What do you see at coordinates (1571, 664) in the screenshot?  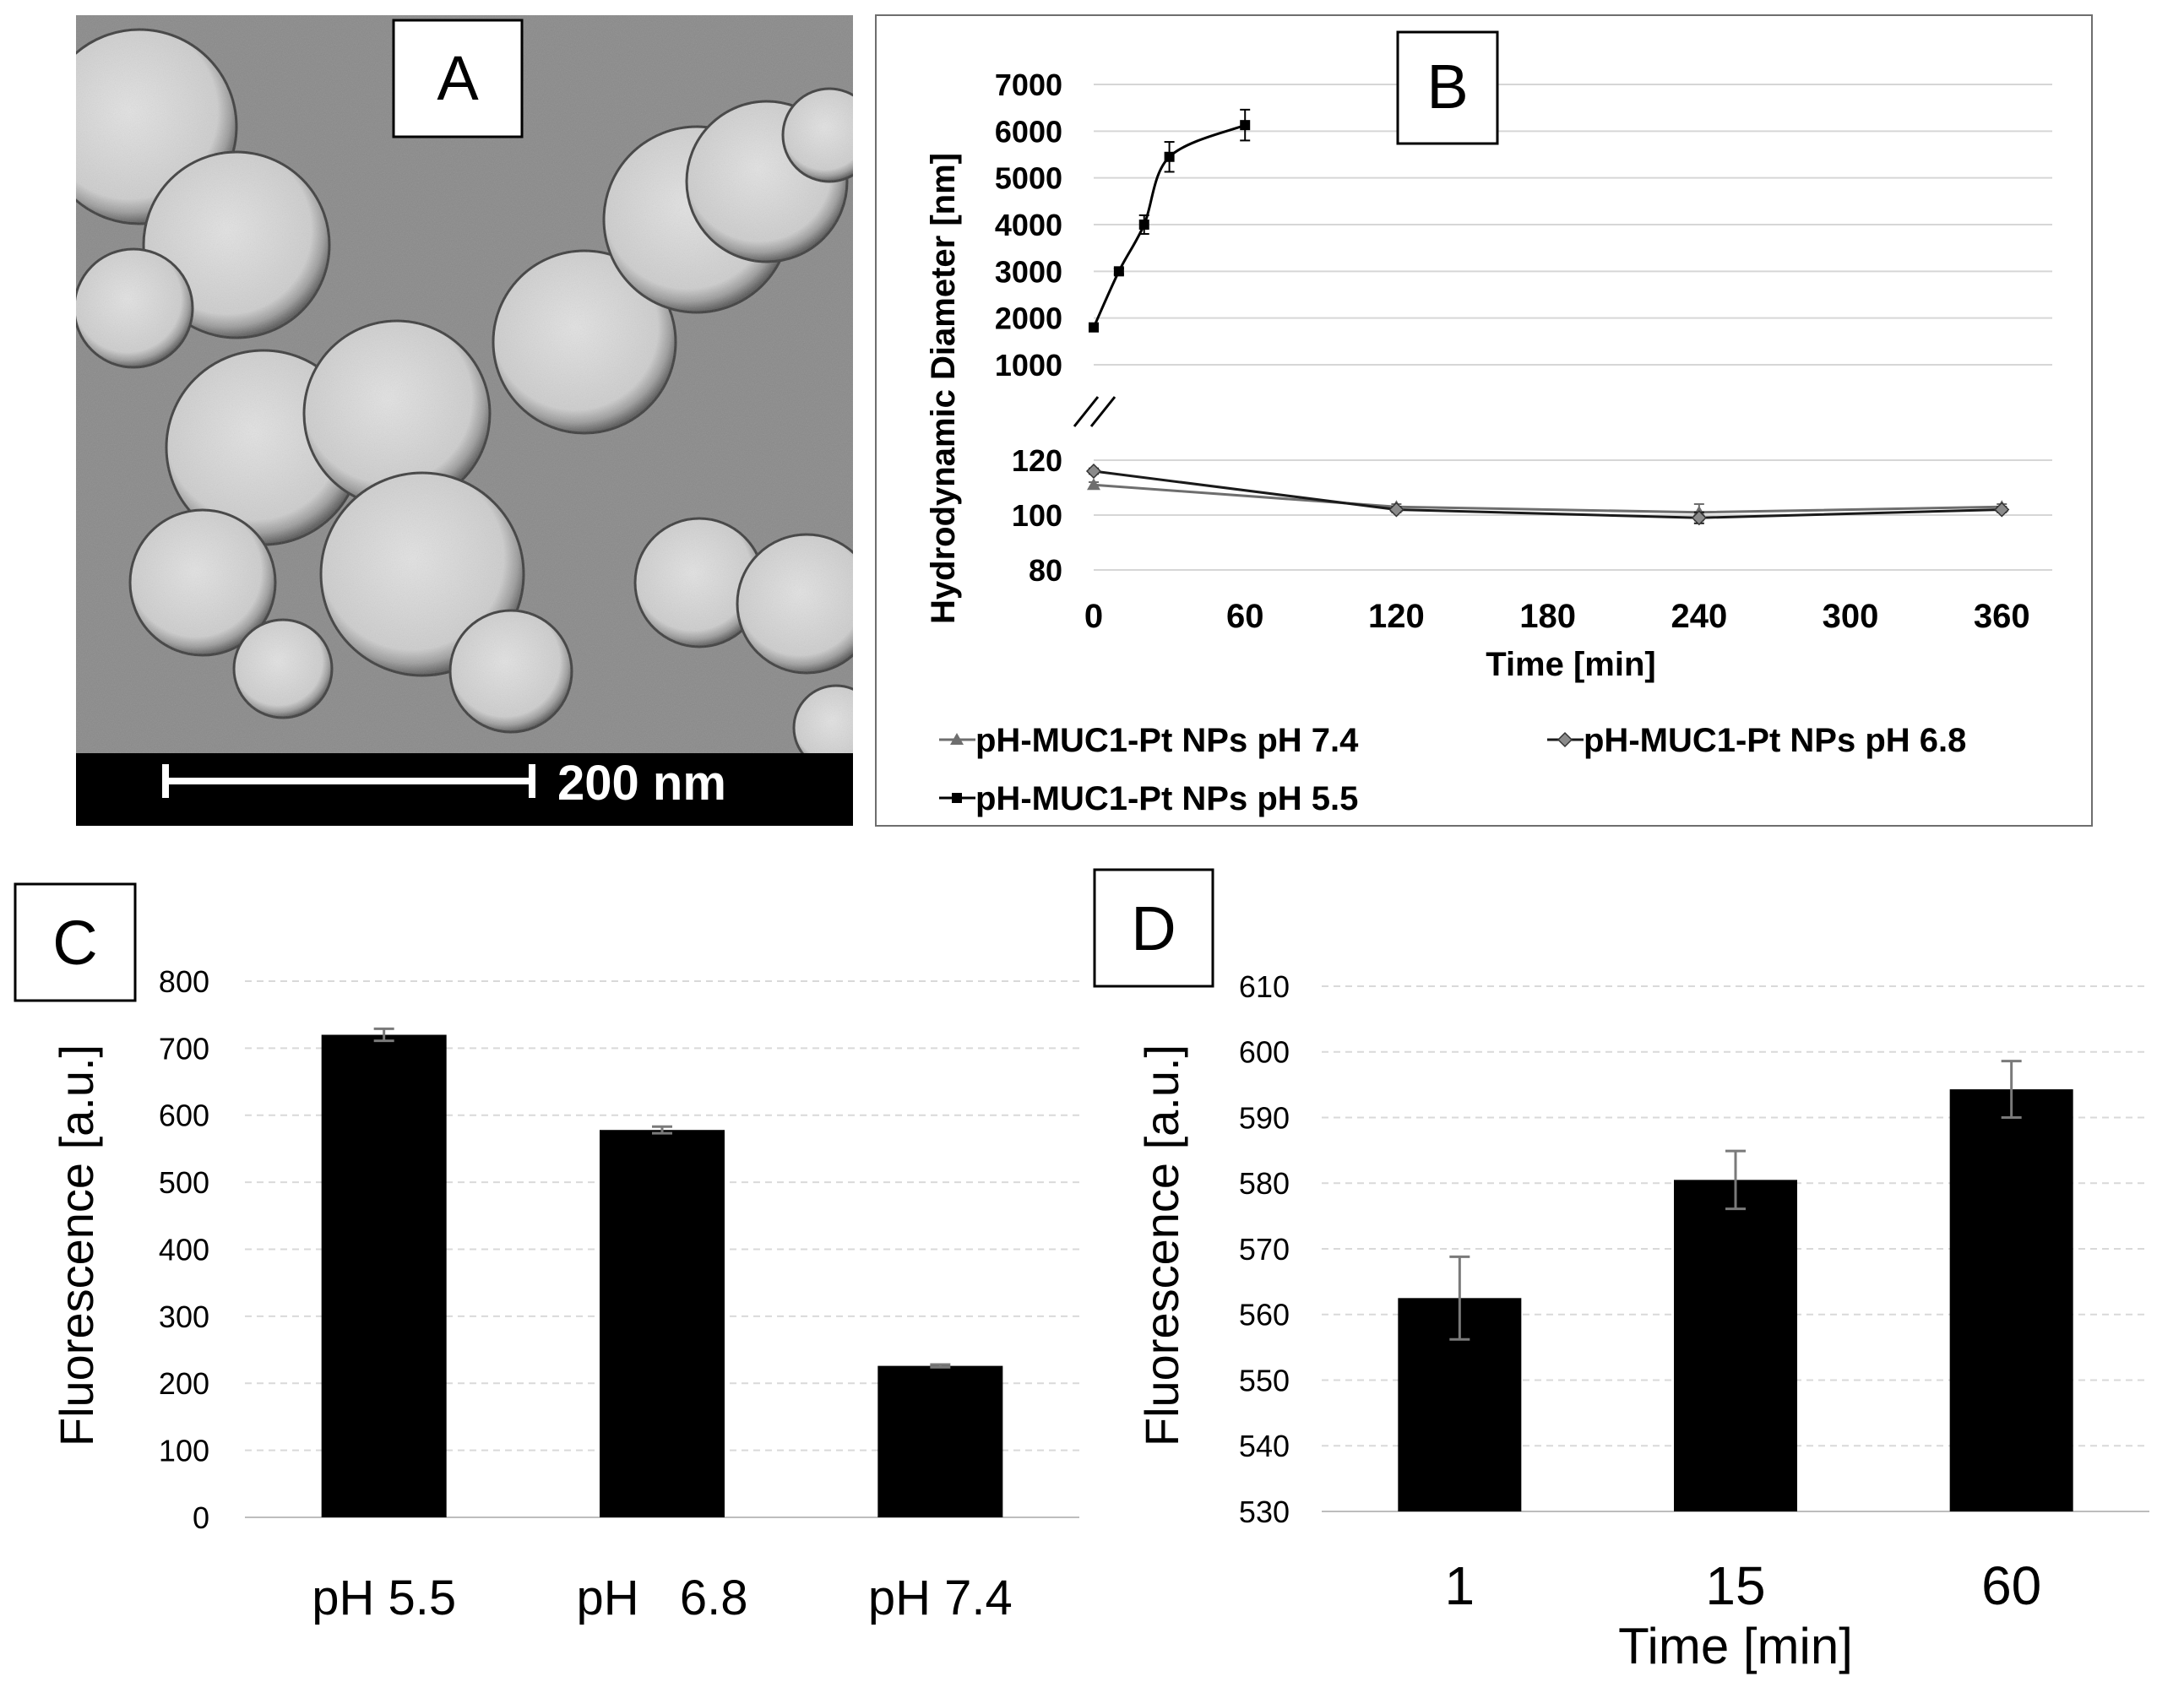 I see `chart-b-xlabel: Time [min]` at bounding box center [1571, 664].